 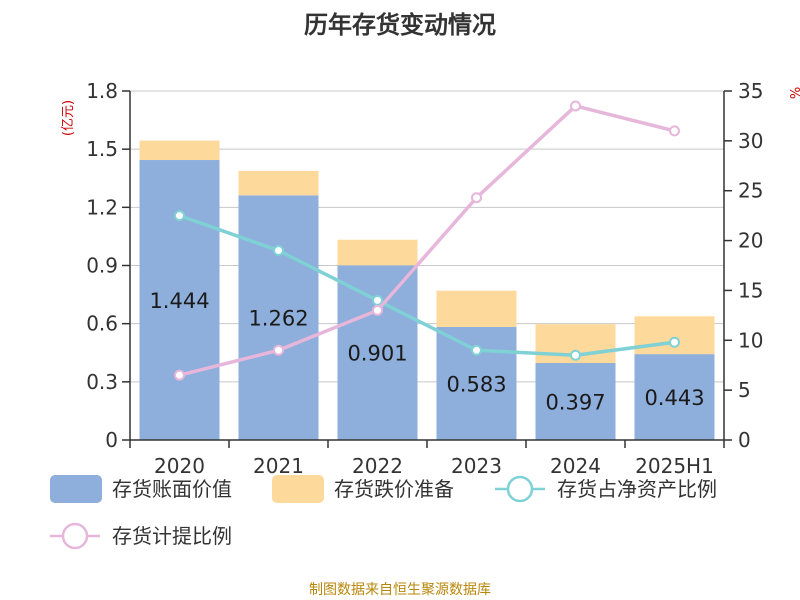 I want to click on bar-data-label: 1.262, so click(x=278, y=319).